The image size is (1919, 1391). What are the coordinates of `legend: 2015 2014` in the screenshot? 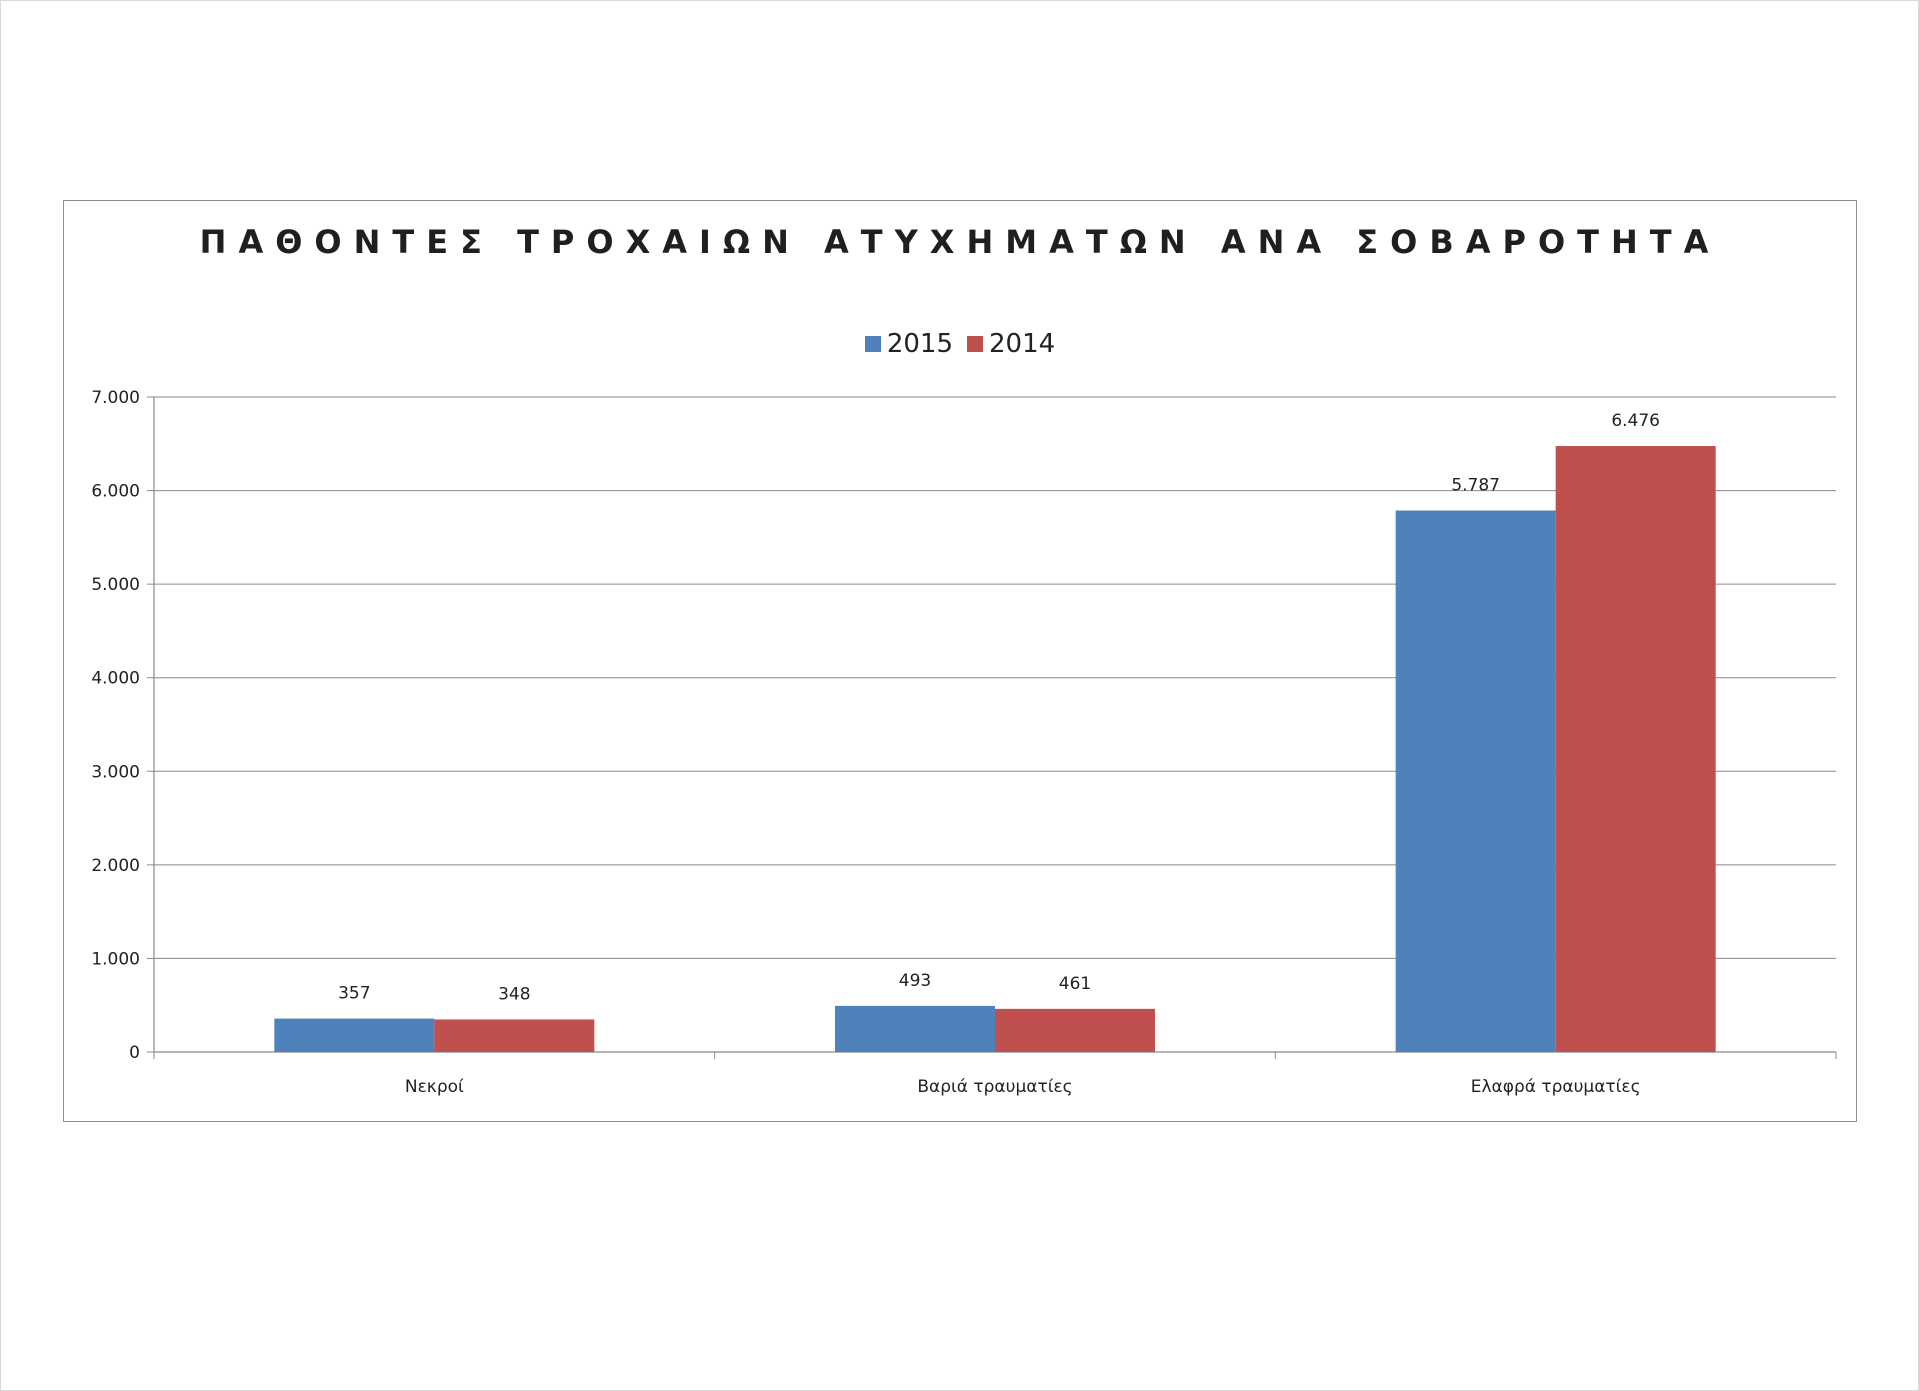 It's located at (960, 344).